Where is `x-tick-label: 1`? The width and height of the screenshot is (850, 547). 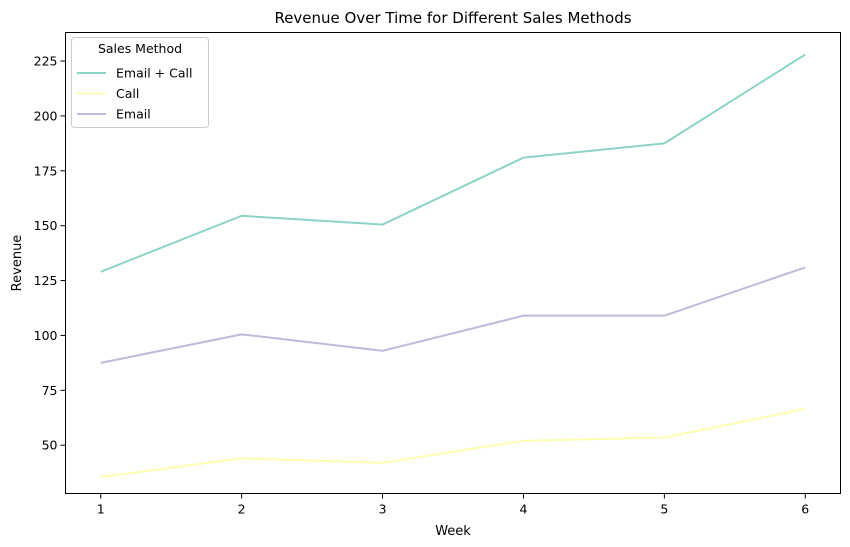 x-tick-label: 1 is located at coordinates (101, 509).